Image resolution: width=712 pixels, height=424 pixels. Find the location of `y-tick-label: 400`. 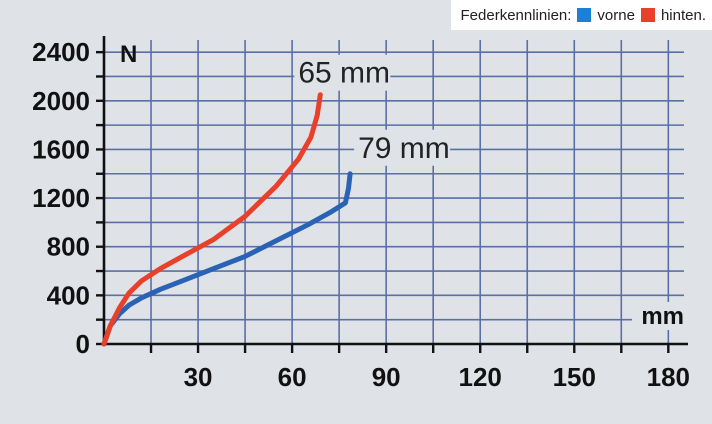

y-tick-label: 400 is located at coordinates (68, 295).